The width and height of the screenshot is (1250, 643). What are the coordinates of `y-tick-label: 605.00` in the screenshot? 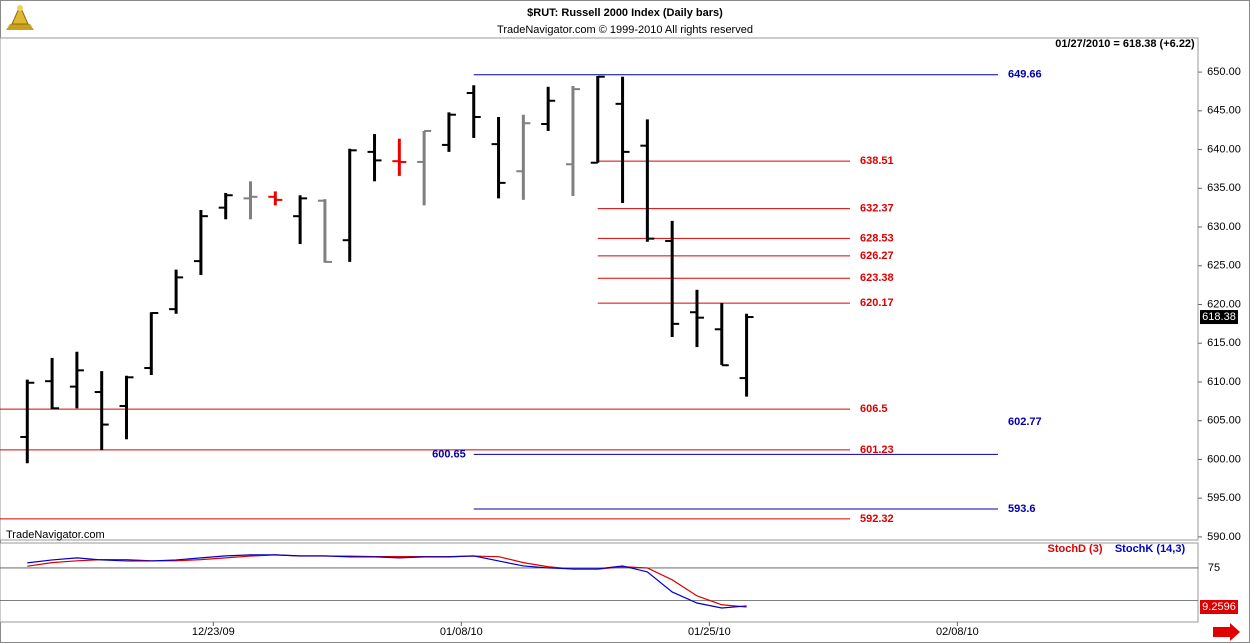 It's located at (1224, 421).